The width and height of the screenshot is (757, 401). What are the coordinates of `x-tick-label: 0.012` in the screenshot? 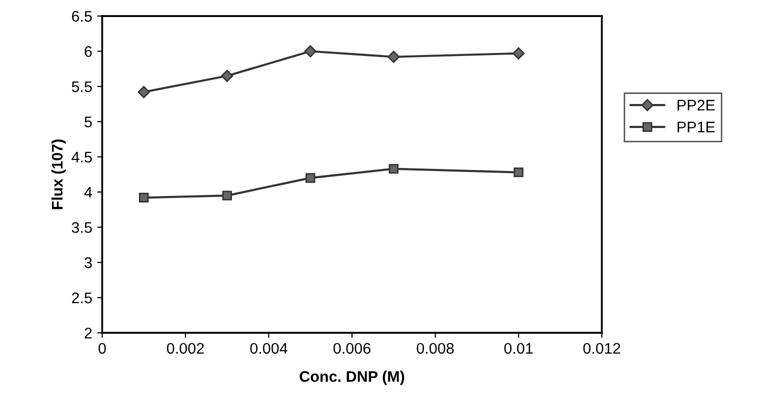 It's located at (601, 348).